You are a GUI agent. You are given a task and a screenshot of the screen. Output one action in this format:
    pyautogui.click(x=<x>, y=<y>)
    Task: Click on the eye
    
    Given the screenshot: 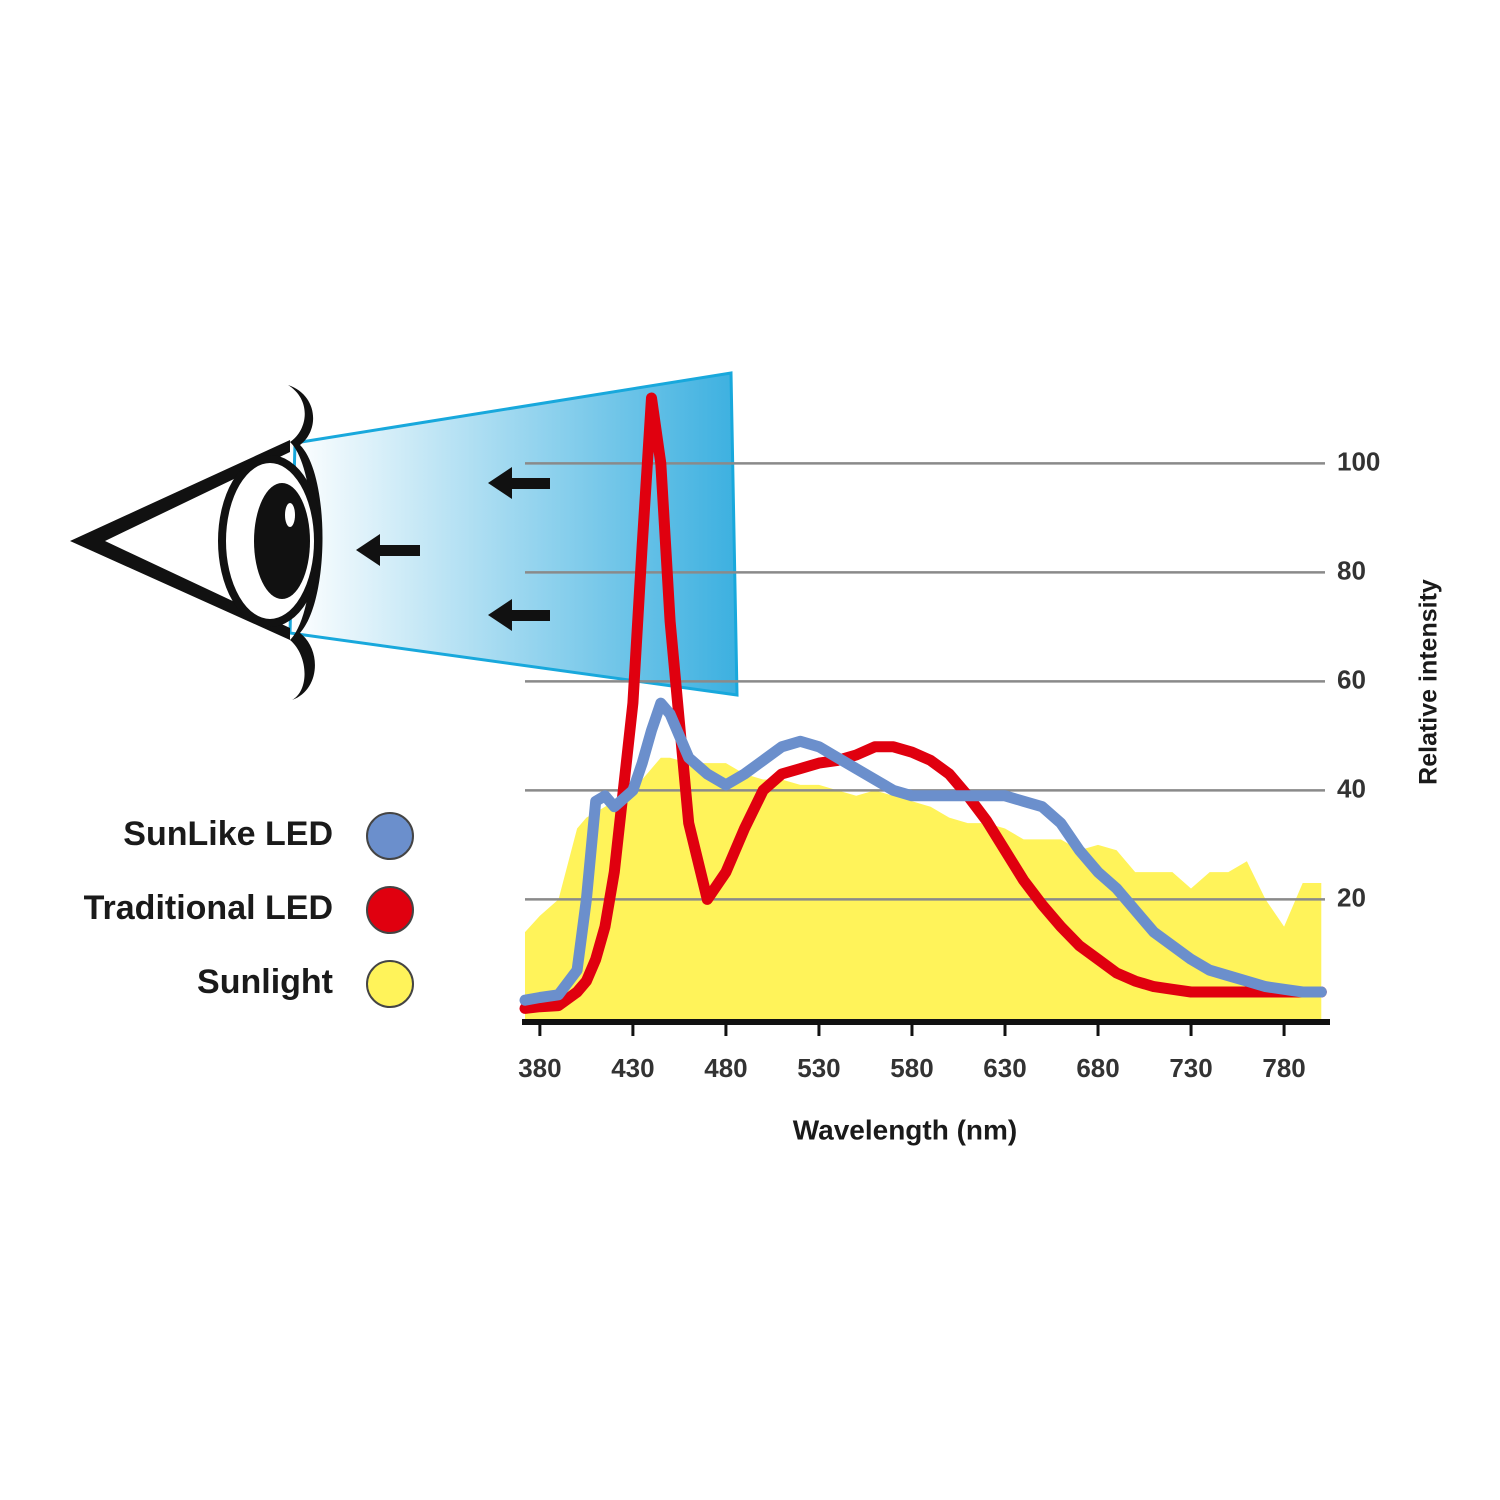 What is the action you would take?
    pyautogui.click(x=196, y=542)
    